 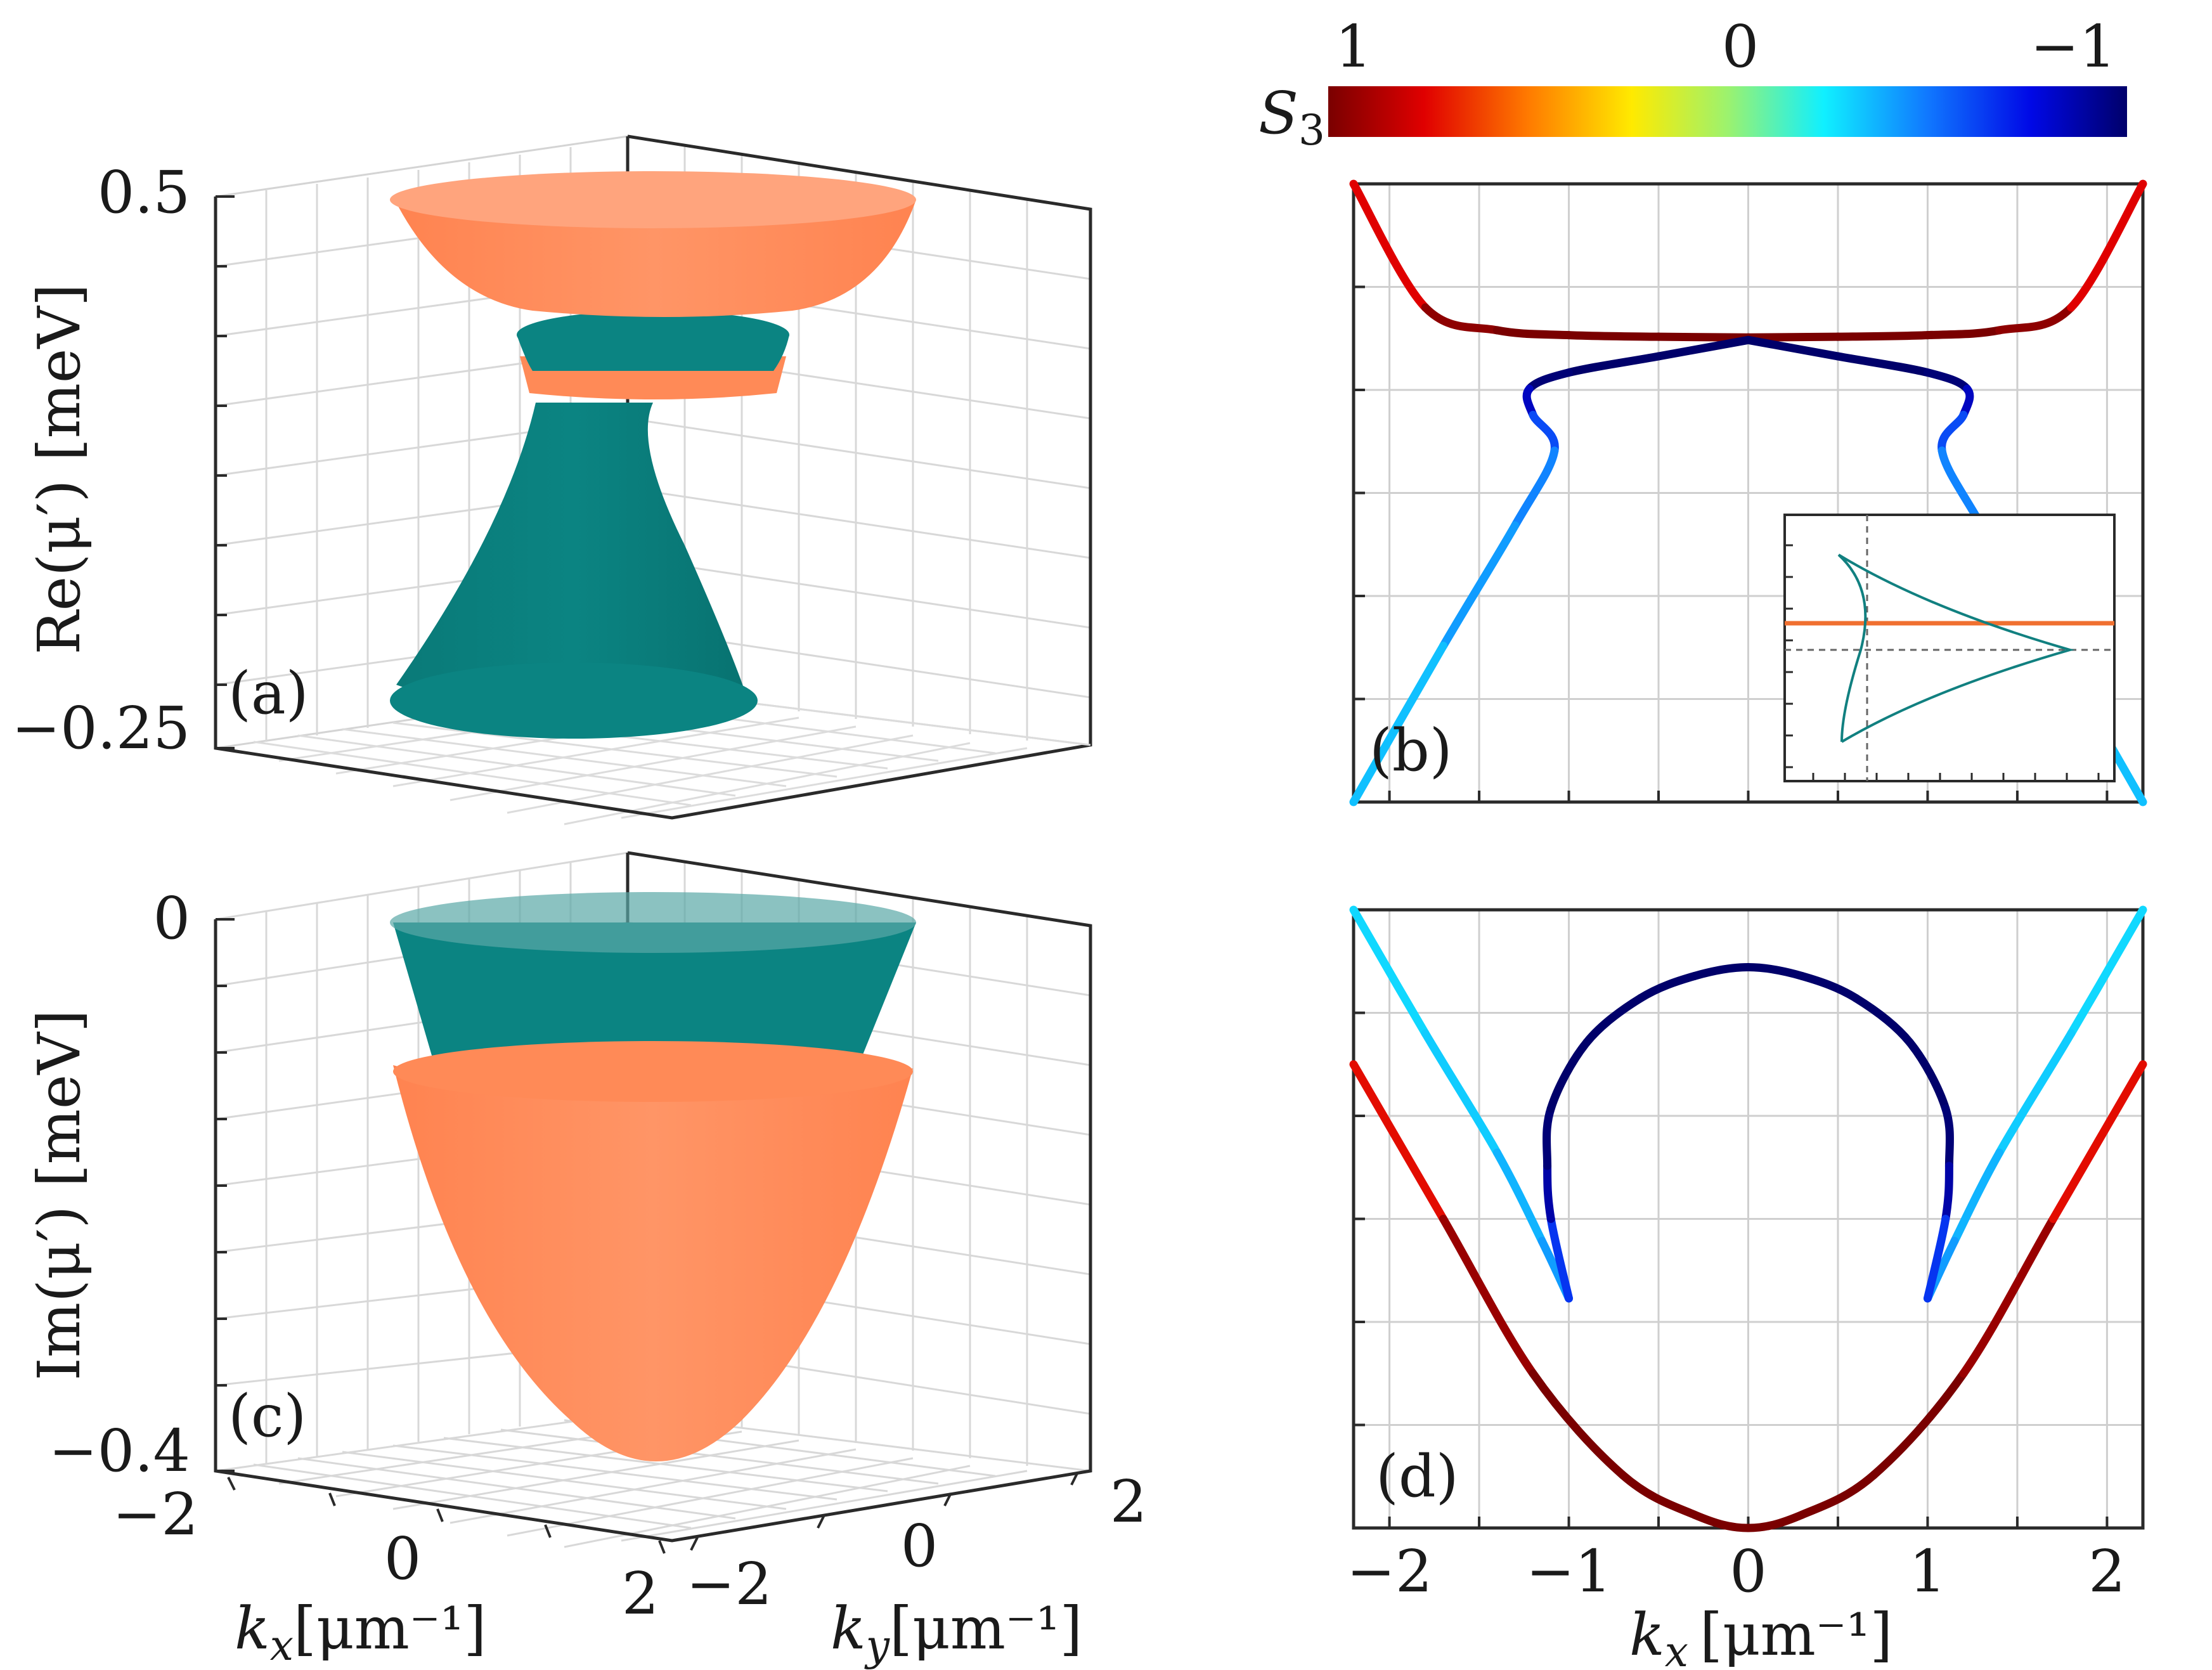 I want to click on panel-d-xtick-label: 0, so click(x=1748, y=1571).